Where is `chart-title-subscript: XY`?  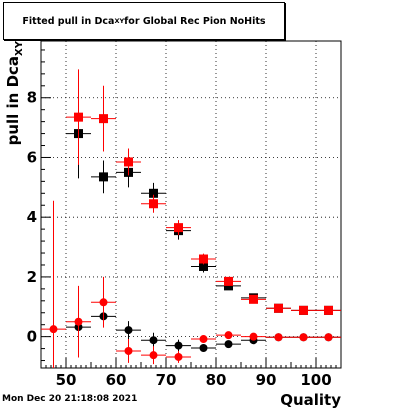
chart-title-subscript: XY is located at coordinates (119, 21).